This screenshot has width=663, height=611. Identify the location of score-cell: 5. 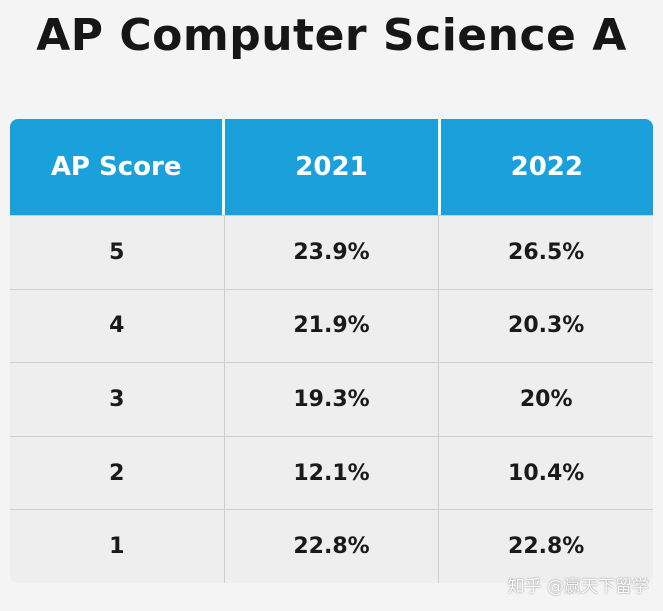
(117, 252).